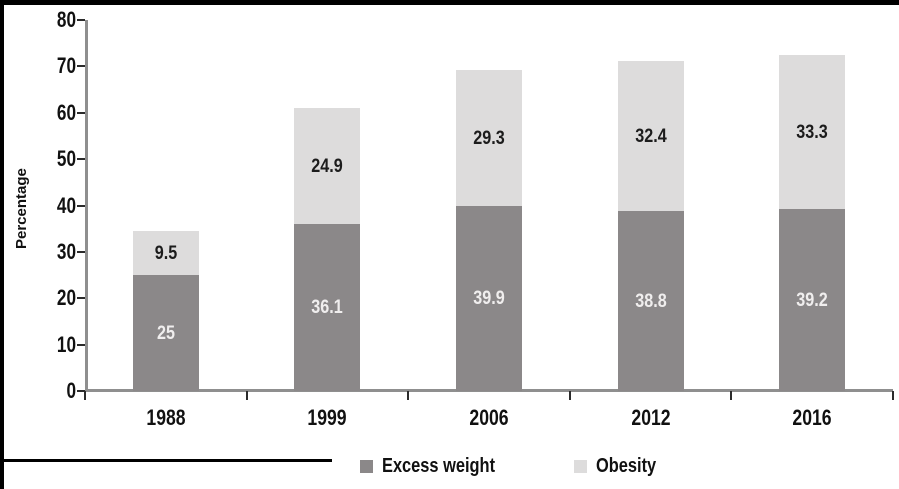 The image size is (899, 489). I want to click on y-tick-label: 70, so click(66, 66).